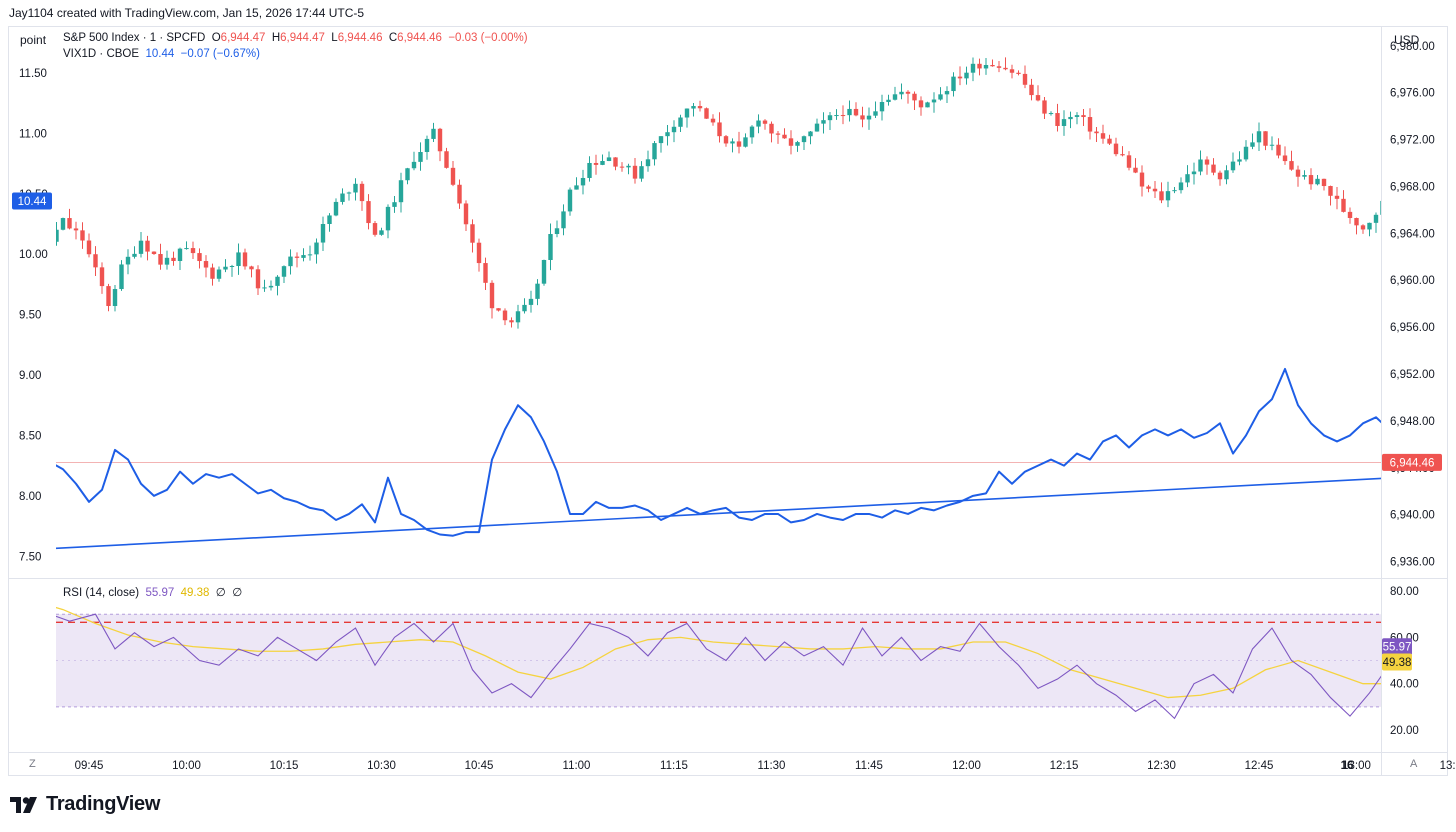 Image resolution: width=1456 pixels, height=832 pixels. I want to click on time-axis-tick-13: 13:00, so click(1356, 766).